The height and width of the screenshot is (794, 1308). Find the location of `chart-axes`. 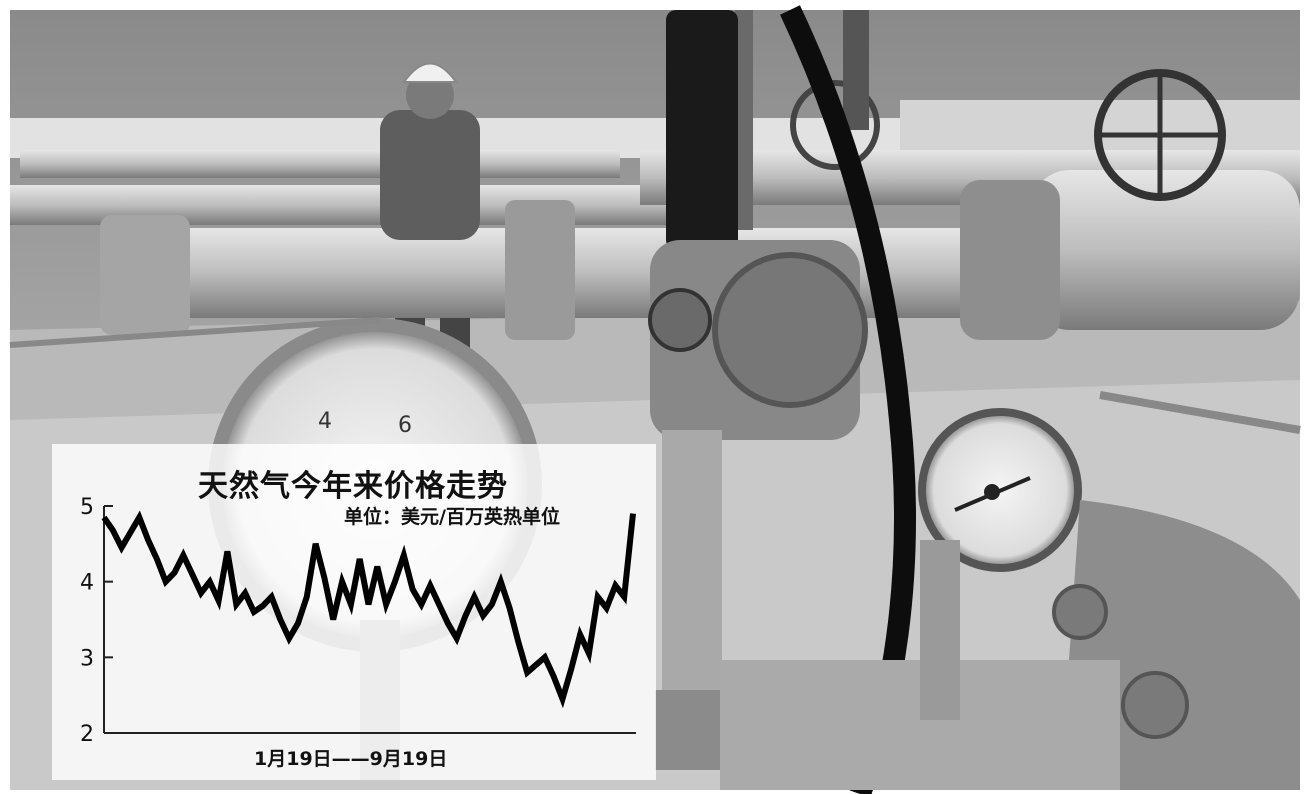

chart-axes is located at coordinates (369, 620).